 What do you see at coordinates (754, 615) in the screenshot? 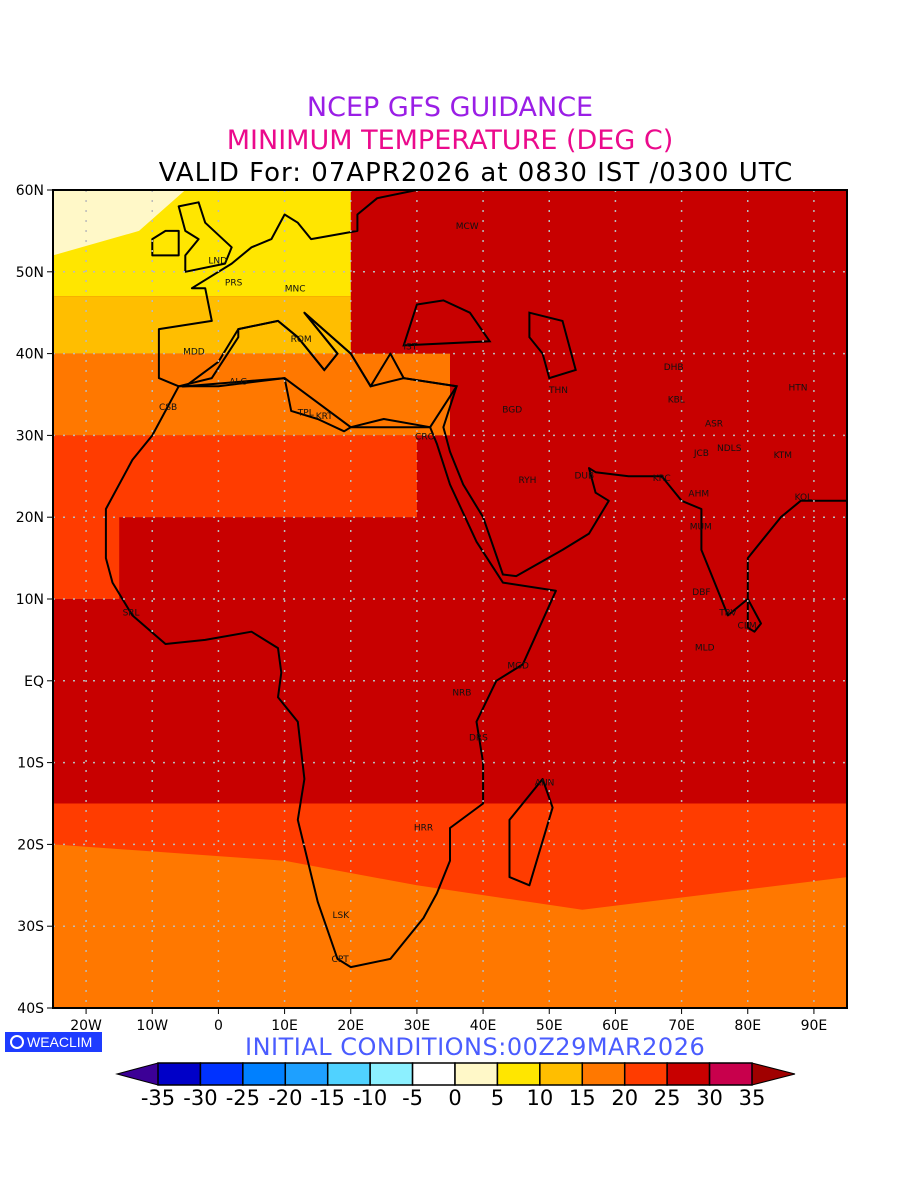
I see `coastline-srilanka` at bounding box center [754, 615].